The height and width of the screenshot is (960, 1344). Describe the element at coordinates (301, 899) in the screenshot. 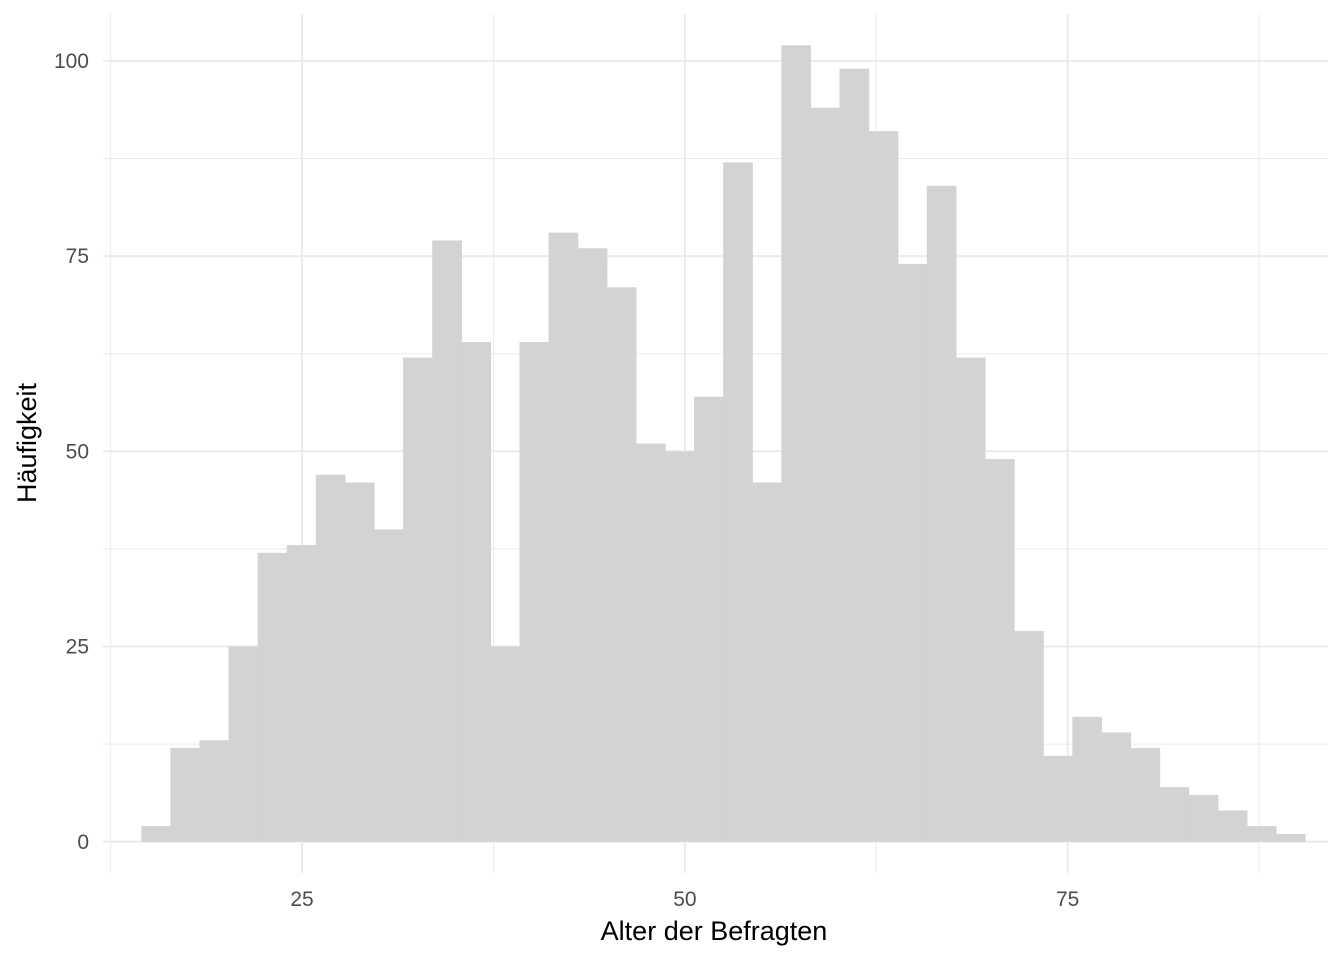

I see `x-tick-label: 25` at that location.